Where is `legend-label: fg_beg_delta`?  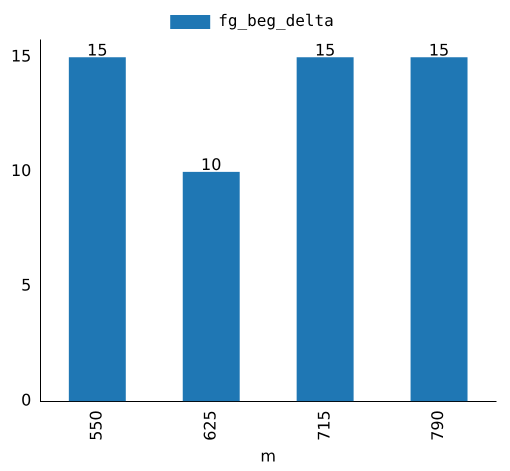 legend-label: fg_beg_delta is located at coordinates (276, 20).